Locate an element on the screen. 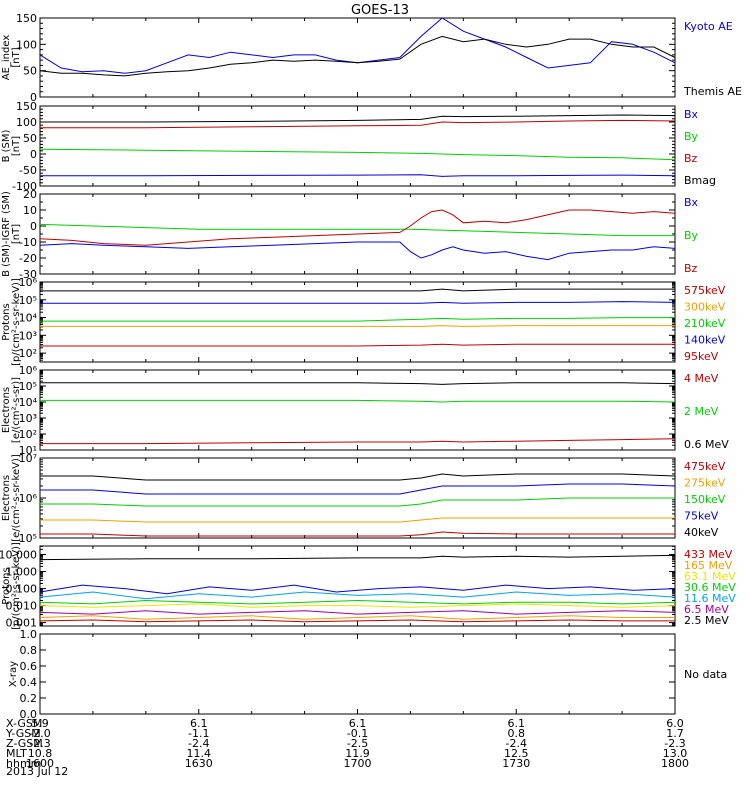 This screenshot has width=750, height=804. x-axis-value: 1730 is located at coordinates (516, 763).